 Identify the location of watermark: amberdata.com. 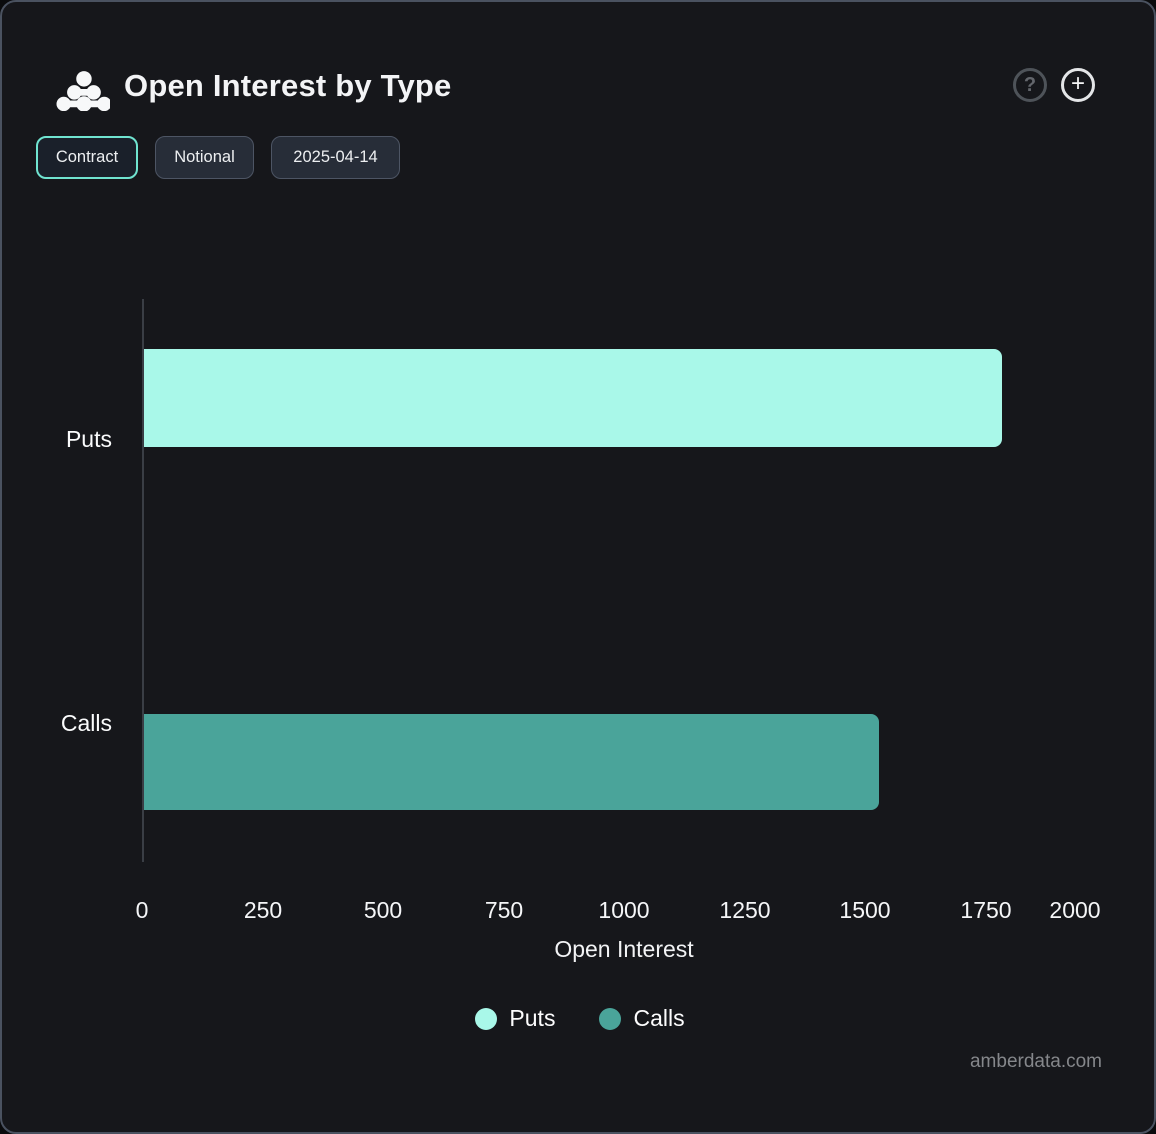
(1035, 1061).